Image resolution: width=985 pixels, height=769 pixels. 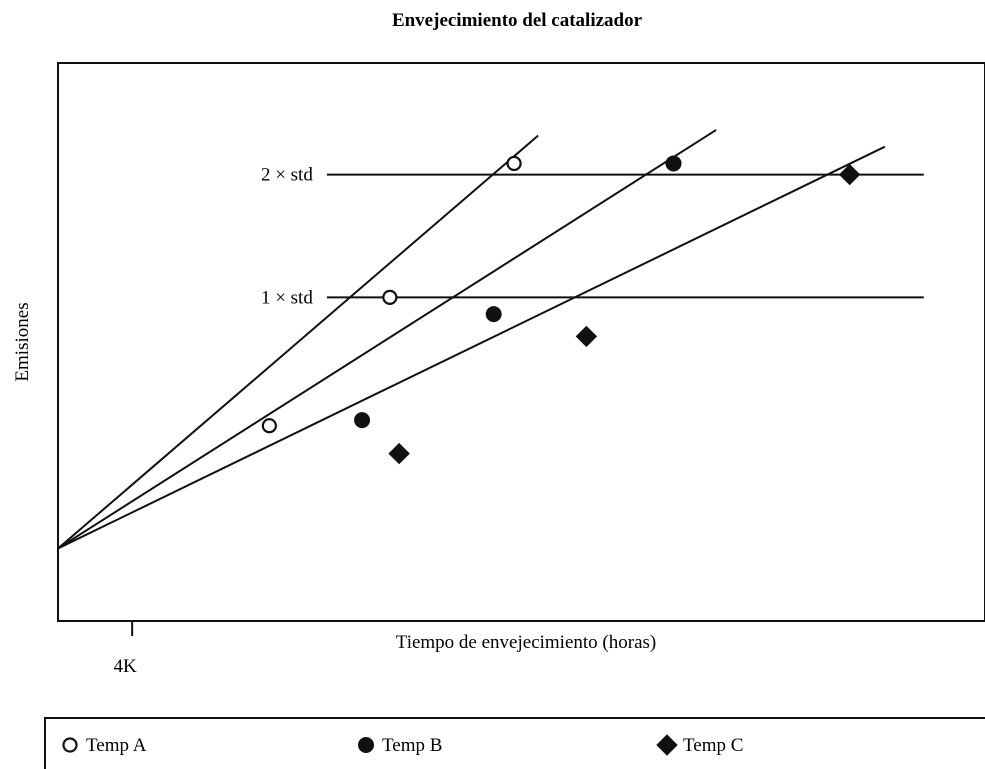 What do you see at coordinates (592, 236) in the screenshot?
I see `reference-lines: 1 × std 2 × std` at bounding box center [592, 236].